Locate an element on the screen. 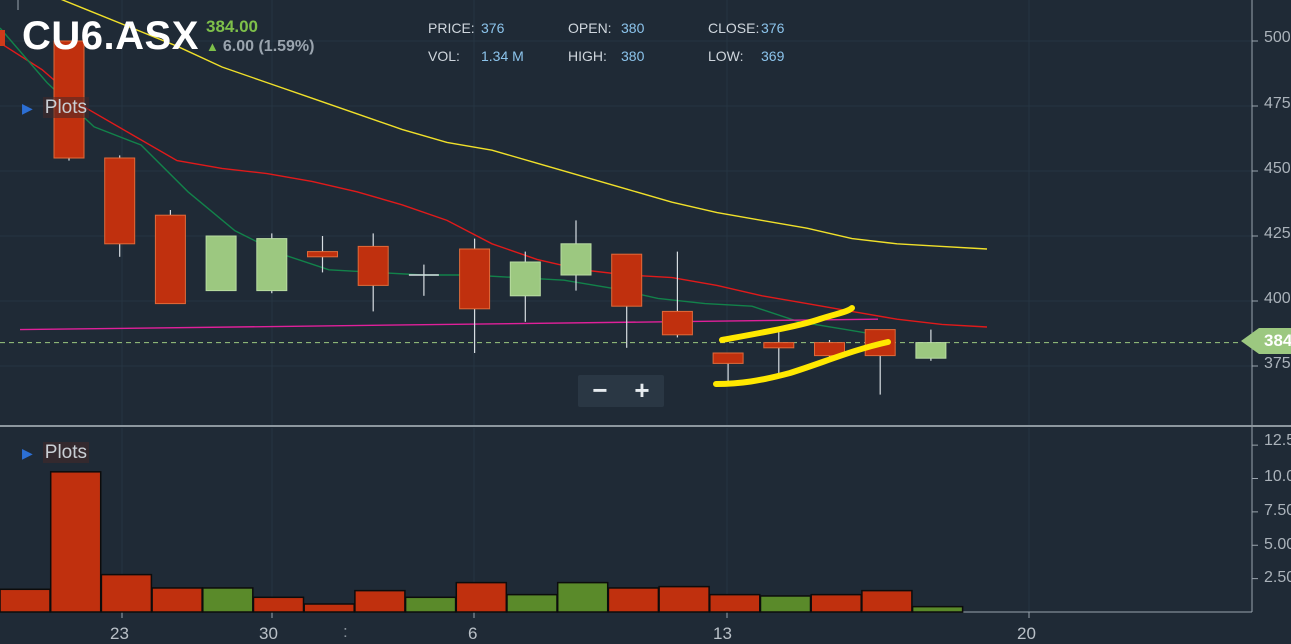  date-tick-label: 20 is located at coordinates (1026, 633).